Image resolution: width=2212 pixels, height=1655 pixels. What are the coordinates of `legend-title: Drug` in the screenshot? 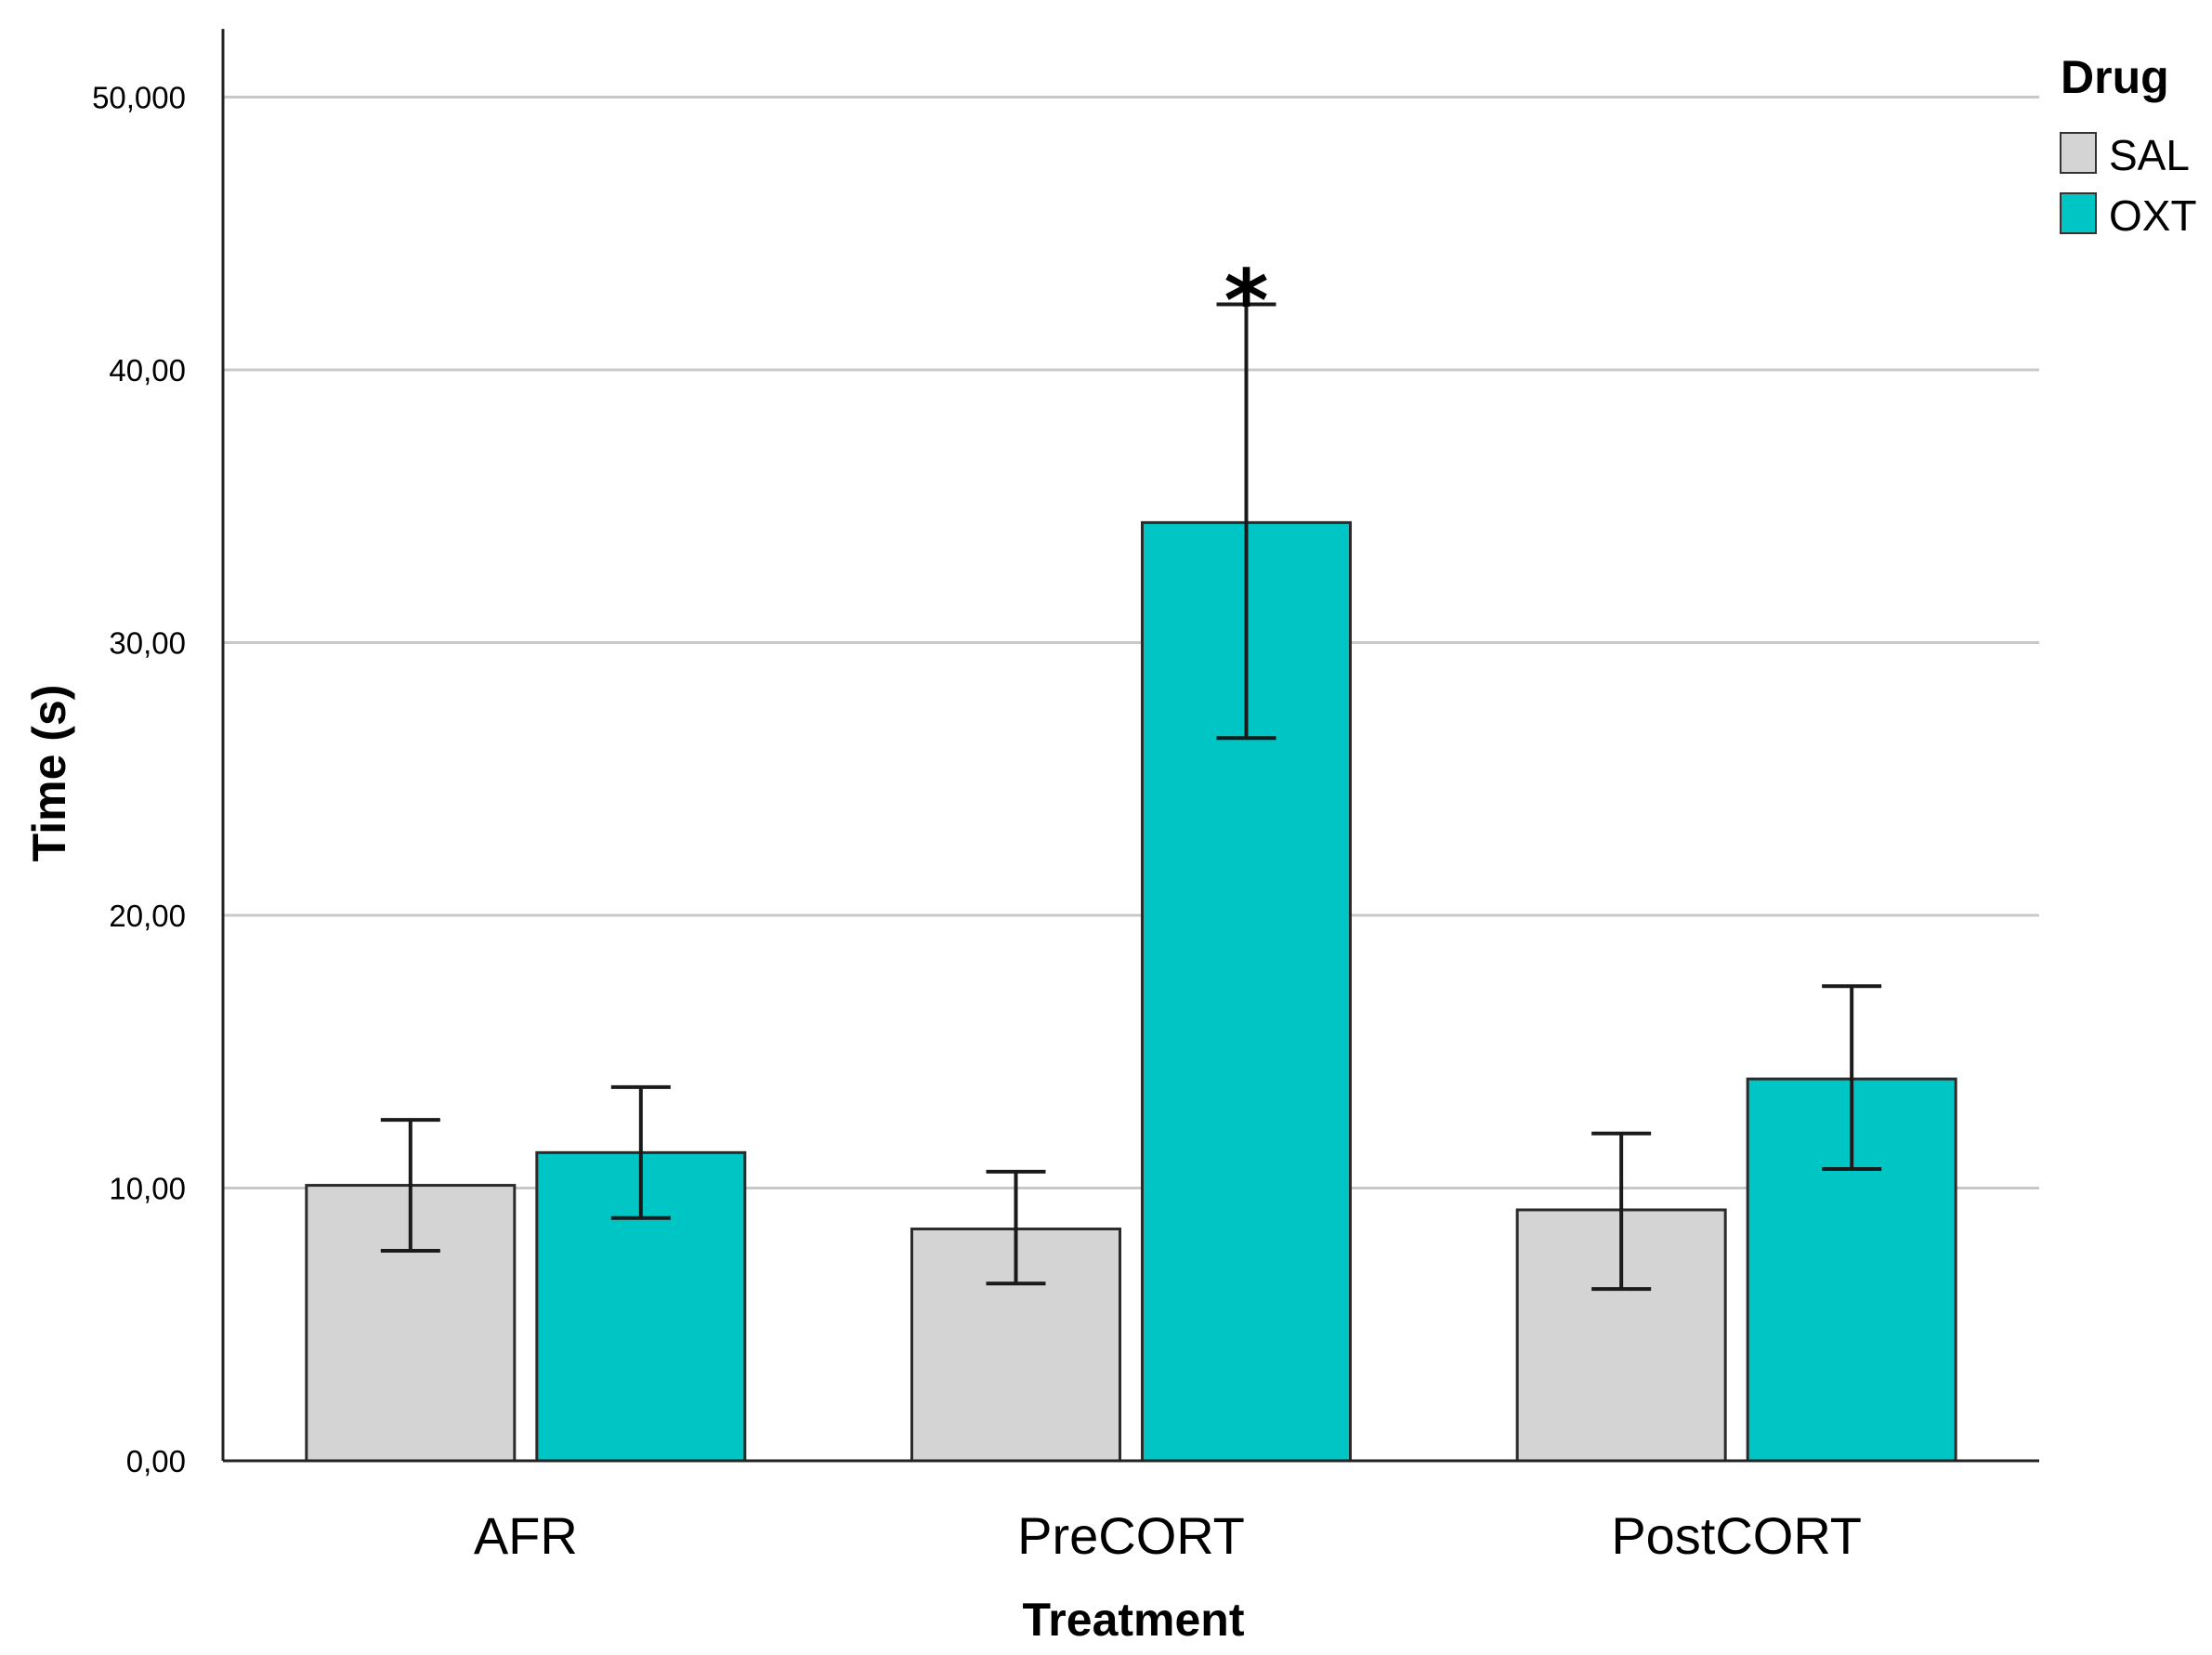 It's located at (2115, 77).